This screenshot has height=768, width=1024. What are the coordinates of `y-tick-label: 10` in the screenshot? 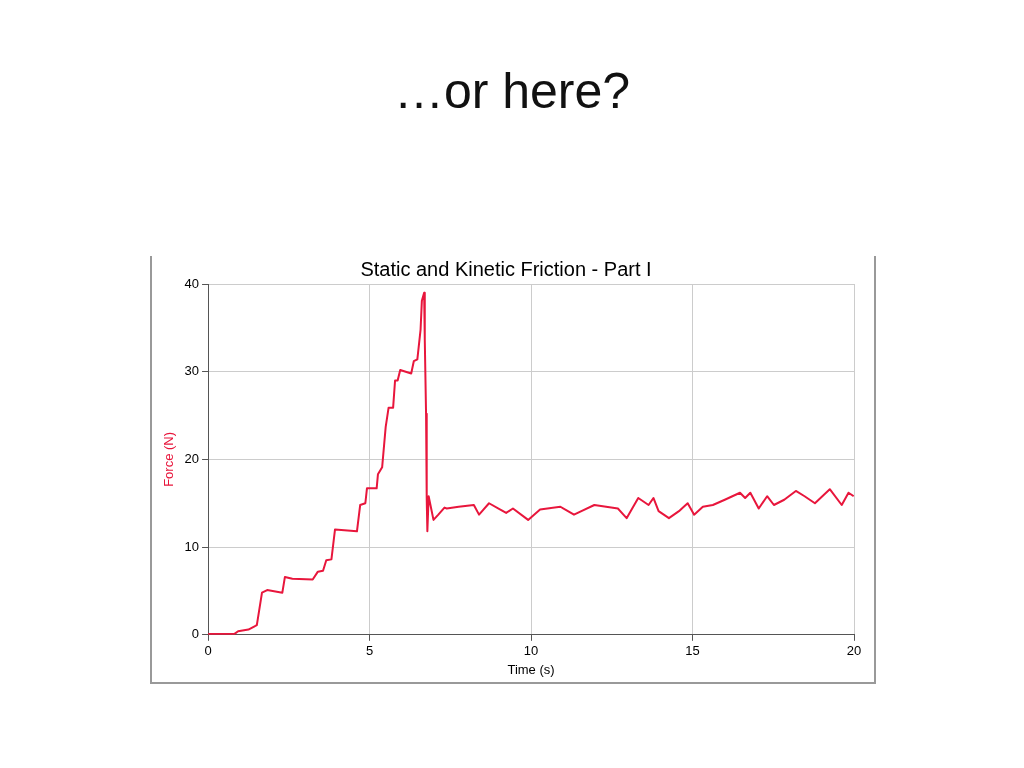 It's located at (192, 546).